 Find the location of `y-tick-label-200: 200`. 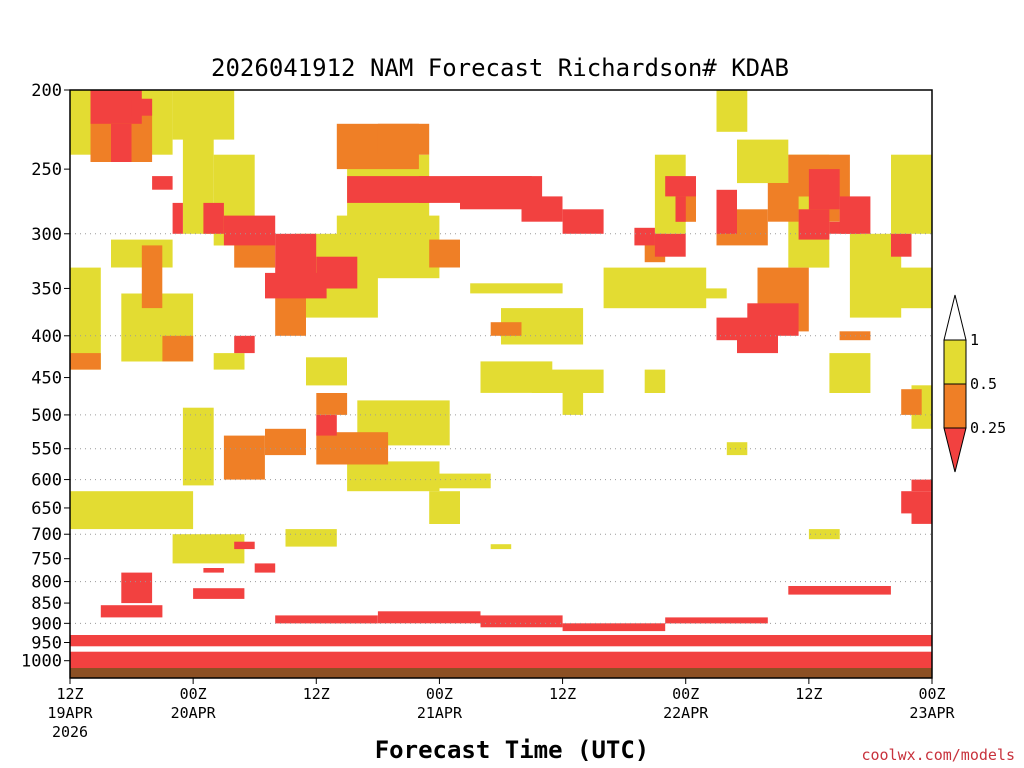

y-tick-label-200: 200 is located at coordinates (46, 91).